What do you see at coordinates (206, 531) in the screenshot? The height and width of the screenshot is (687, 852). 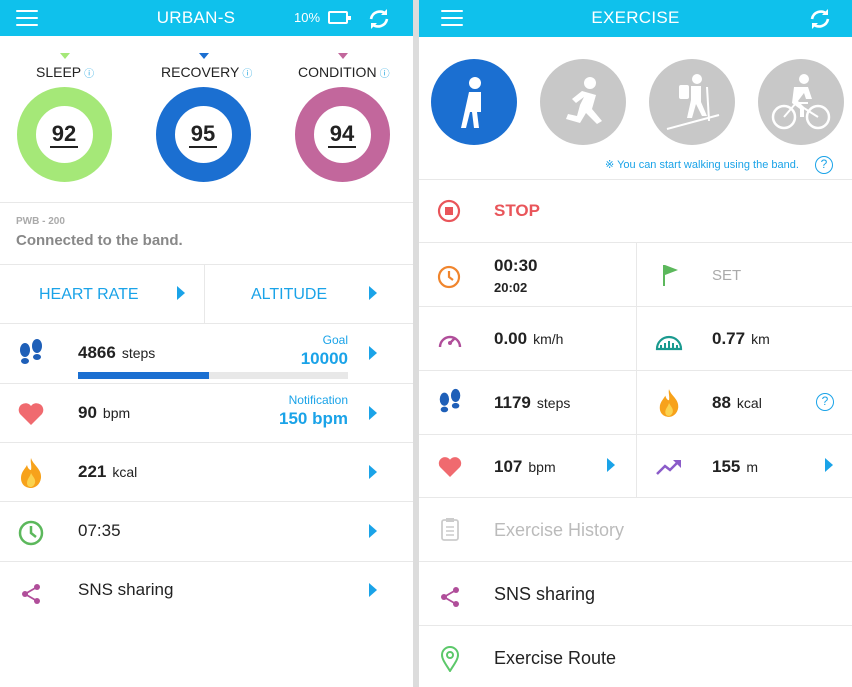 I see `sleep-time-row: 07:35` at bounding box center [206, 531].